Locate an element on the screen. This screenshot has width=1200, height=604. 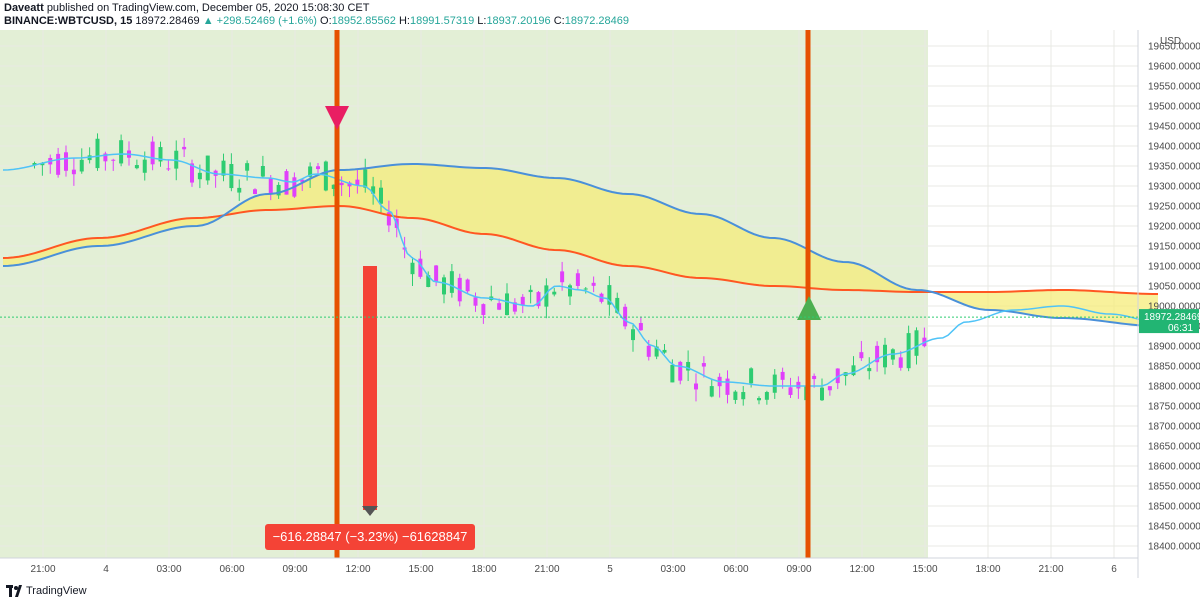
measure-box is located at coordinates (370, 388).